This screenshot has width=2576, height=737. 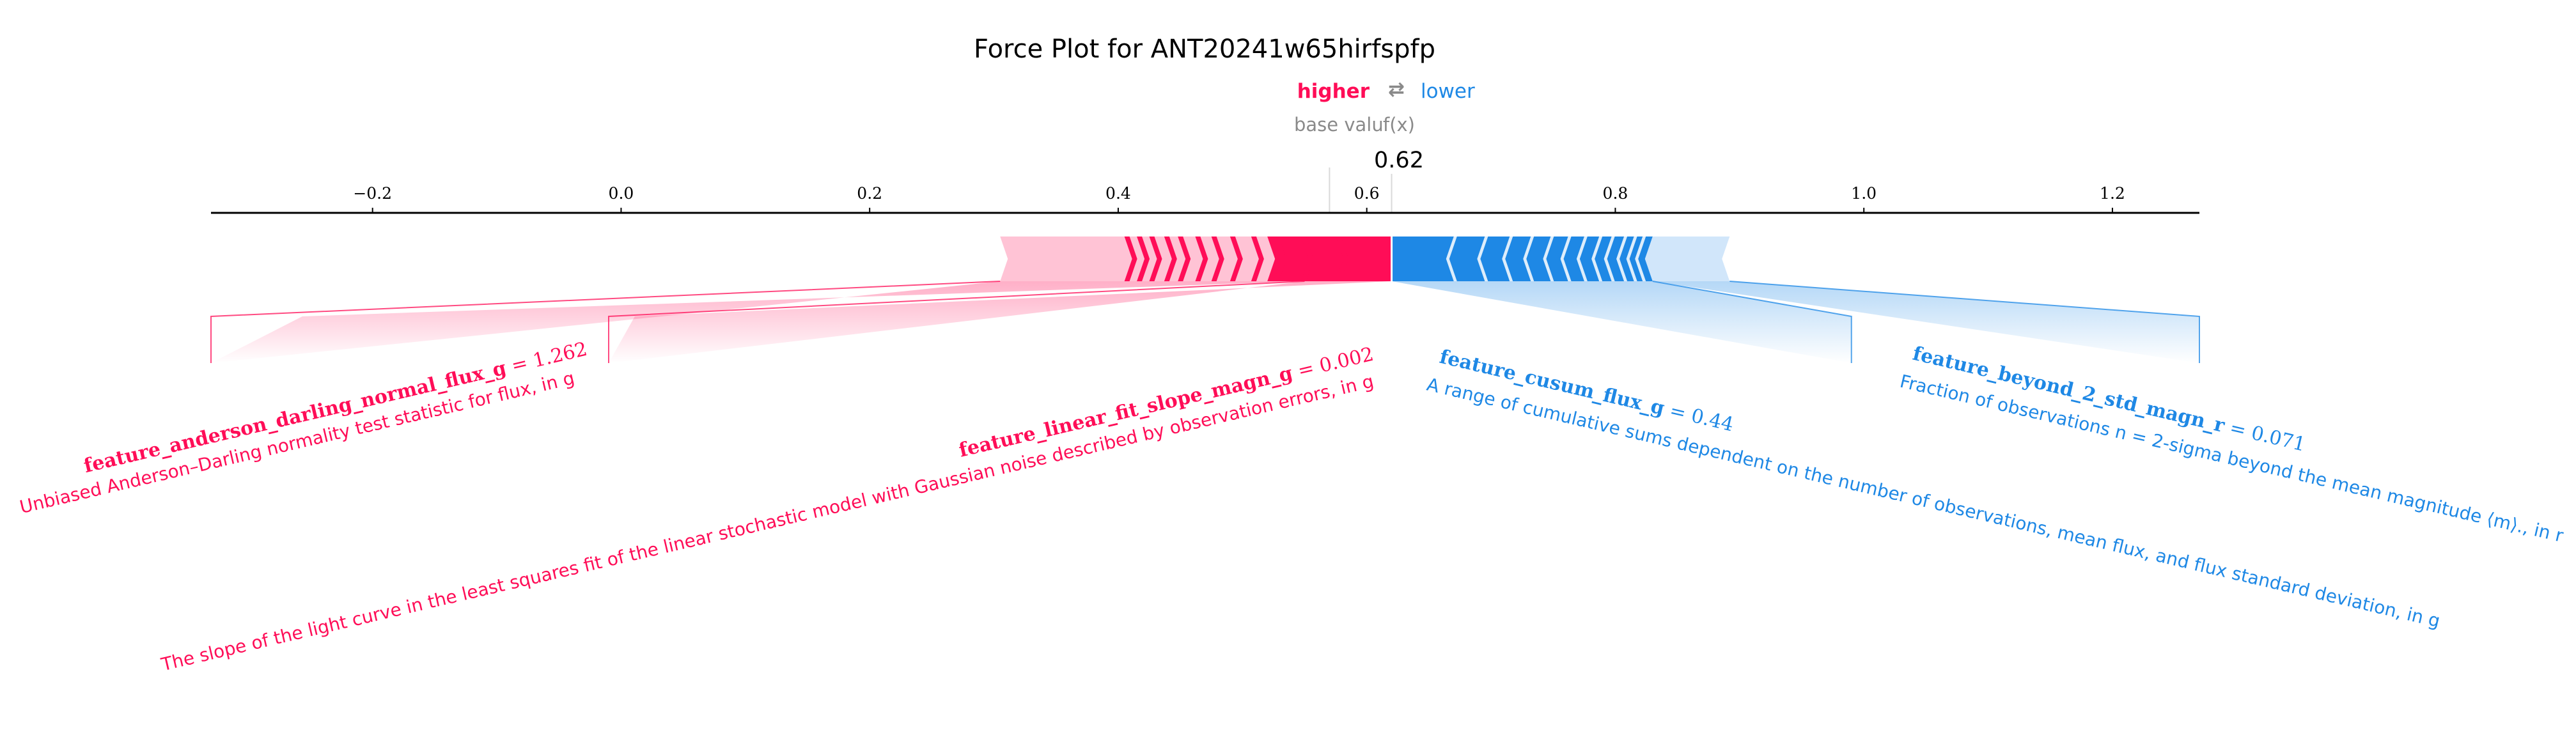 I want to click on legend: higher ⇄ lower, so click(x=1386, y=91).